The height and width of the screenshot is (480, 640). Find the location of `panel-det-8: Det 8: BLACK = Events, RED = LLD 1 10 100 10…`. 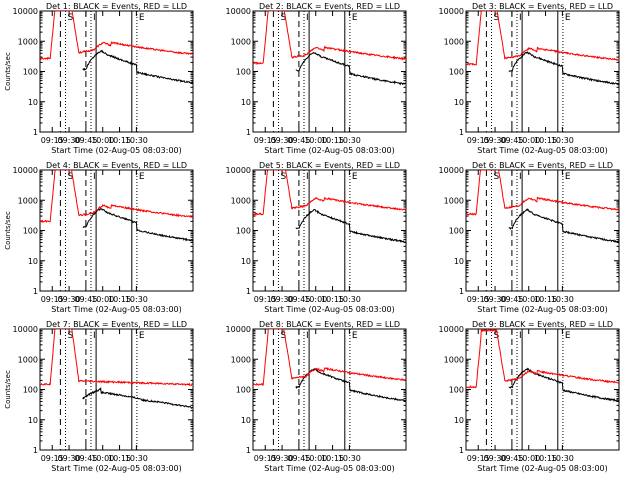

panel-det-8: Det 8: BLACK = Events, RED = LLD 1 10 100 10… is located at coordinates (316, 396).